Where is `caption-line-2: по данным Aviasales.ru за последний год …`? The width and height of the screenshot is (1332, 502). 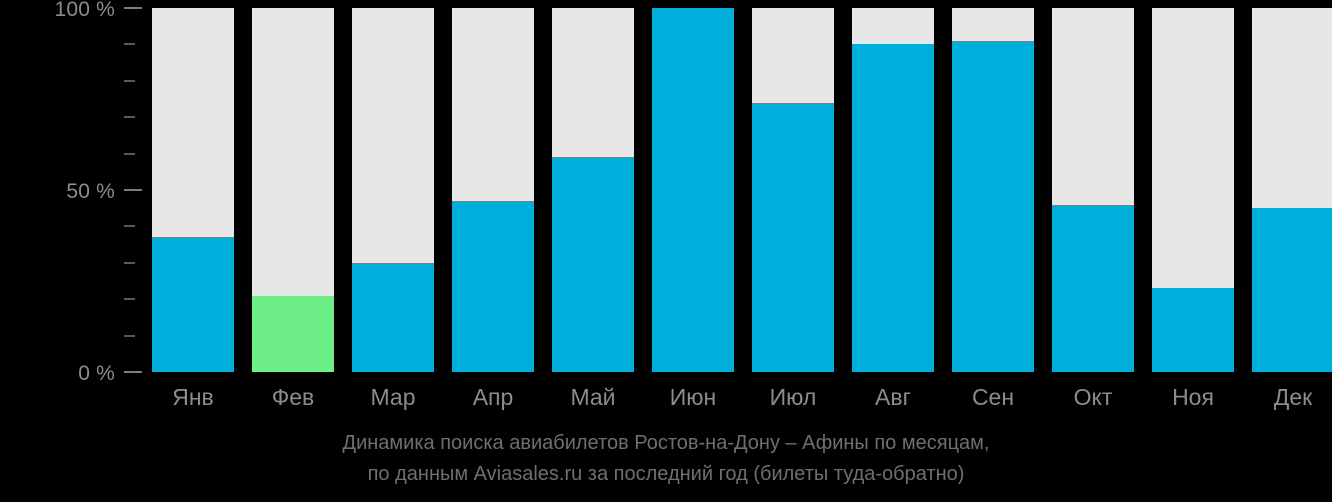 caption-line-2: по данным Aviasales.ru за последний год … is located at coordinates (666, 474).